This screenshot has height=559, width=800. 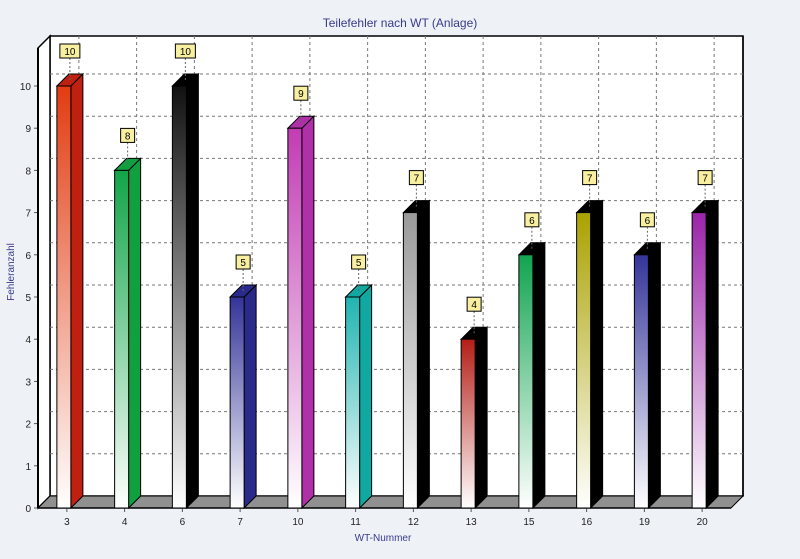 I want to click on y-tick-label: 9, so click(x=28, y=129).